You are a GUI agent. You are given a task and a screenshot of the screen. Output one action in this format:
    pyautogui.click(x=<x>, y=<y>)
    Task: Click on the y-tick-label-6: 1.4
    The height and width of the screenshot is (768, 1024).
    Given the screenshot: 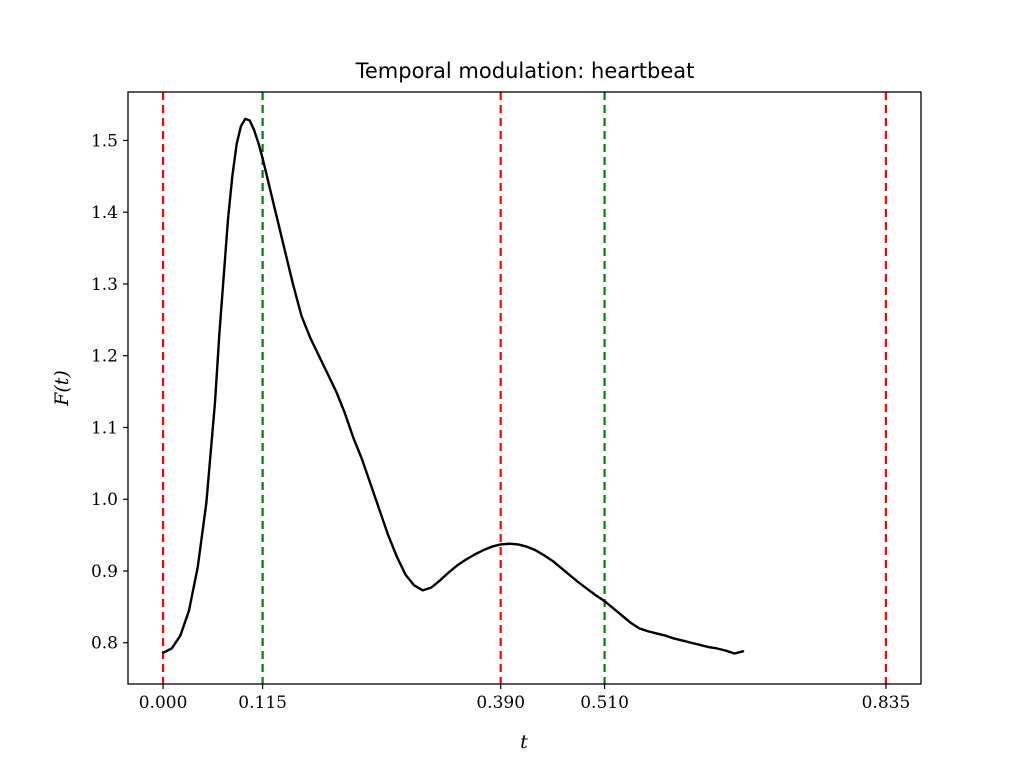 What is the action you would take?
    pyautogui.click(x=104, y=213)
    